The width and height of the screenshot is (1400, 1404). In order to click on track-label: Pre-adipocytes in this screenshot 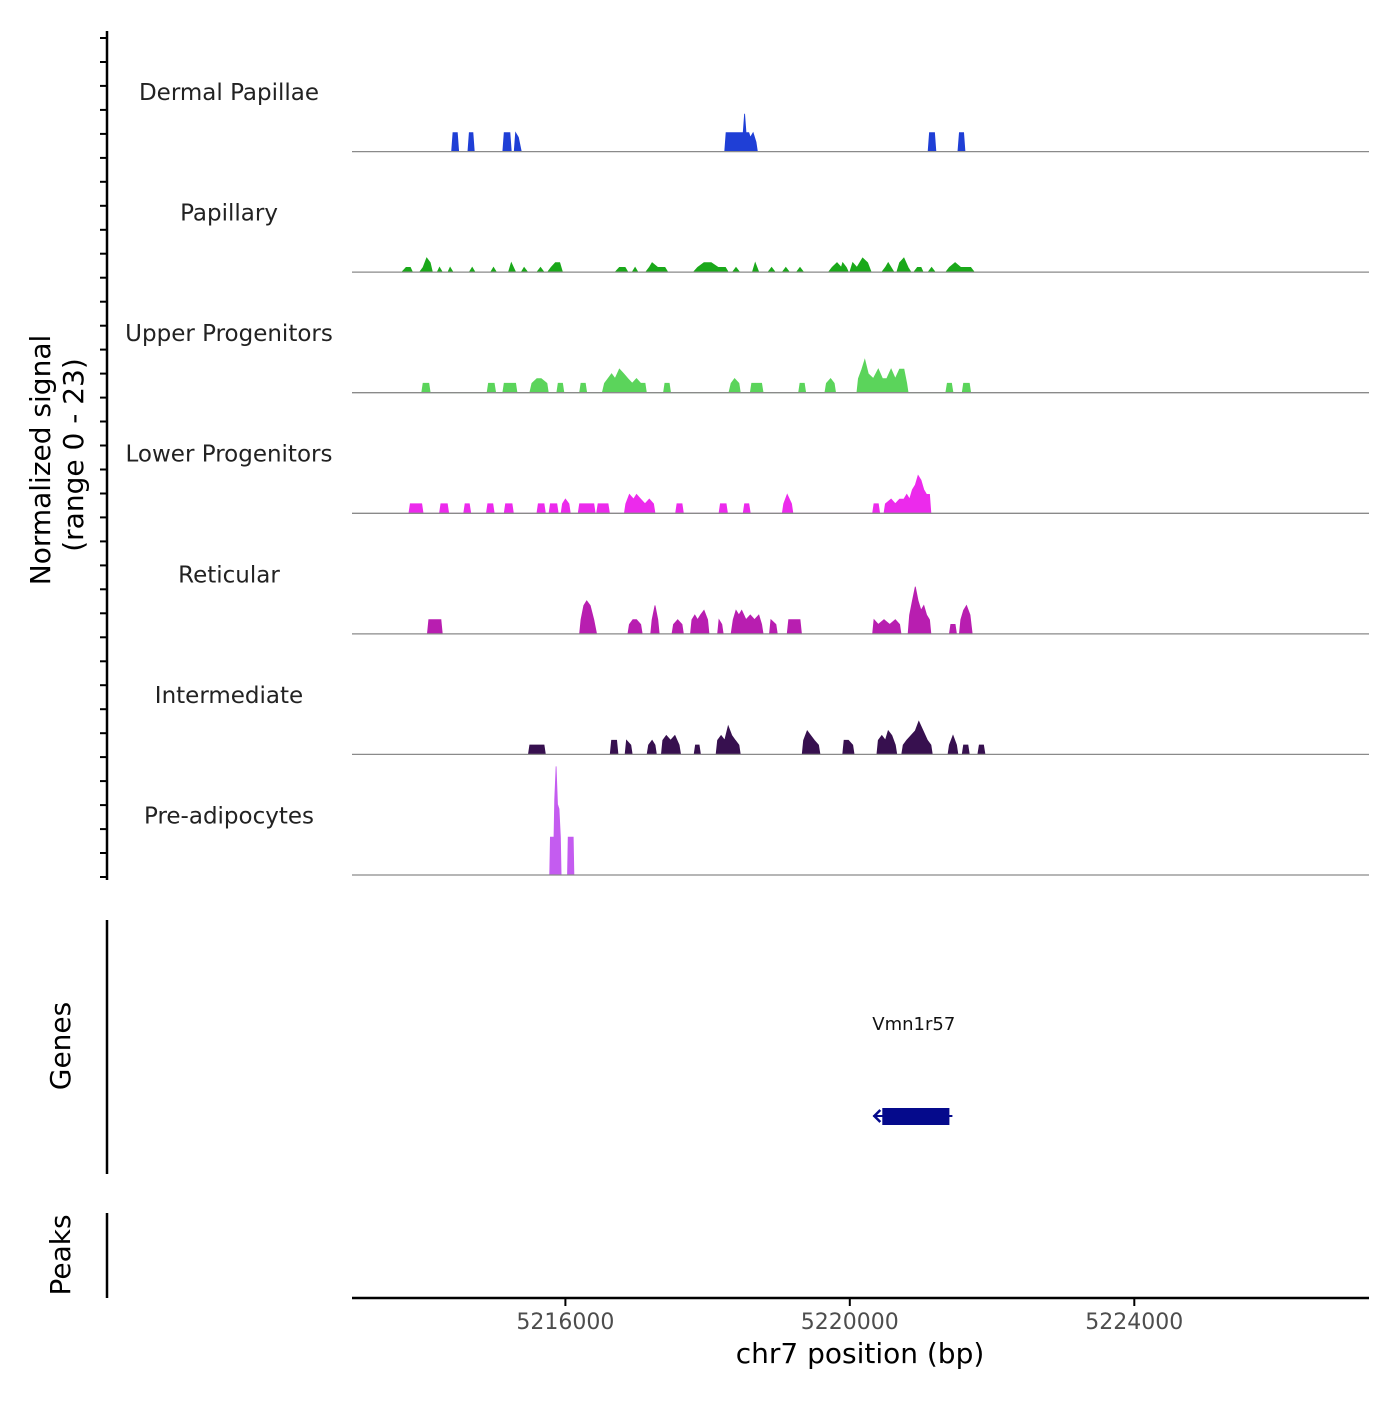, I will do `click(229, 816)`.